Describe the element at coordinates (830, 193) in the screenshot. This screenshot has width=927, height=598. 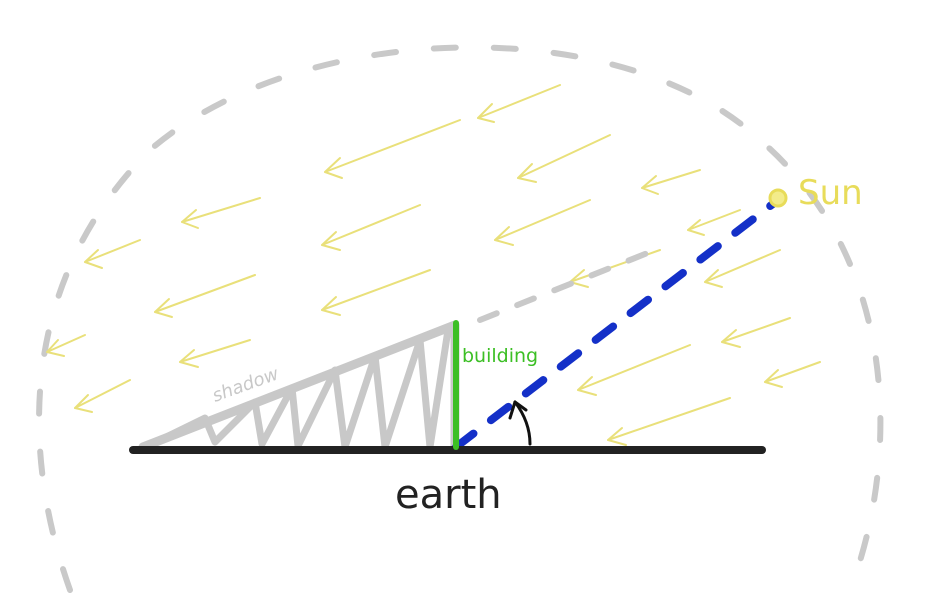
I see `sun-label: Sun` at that location.